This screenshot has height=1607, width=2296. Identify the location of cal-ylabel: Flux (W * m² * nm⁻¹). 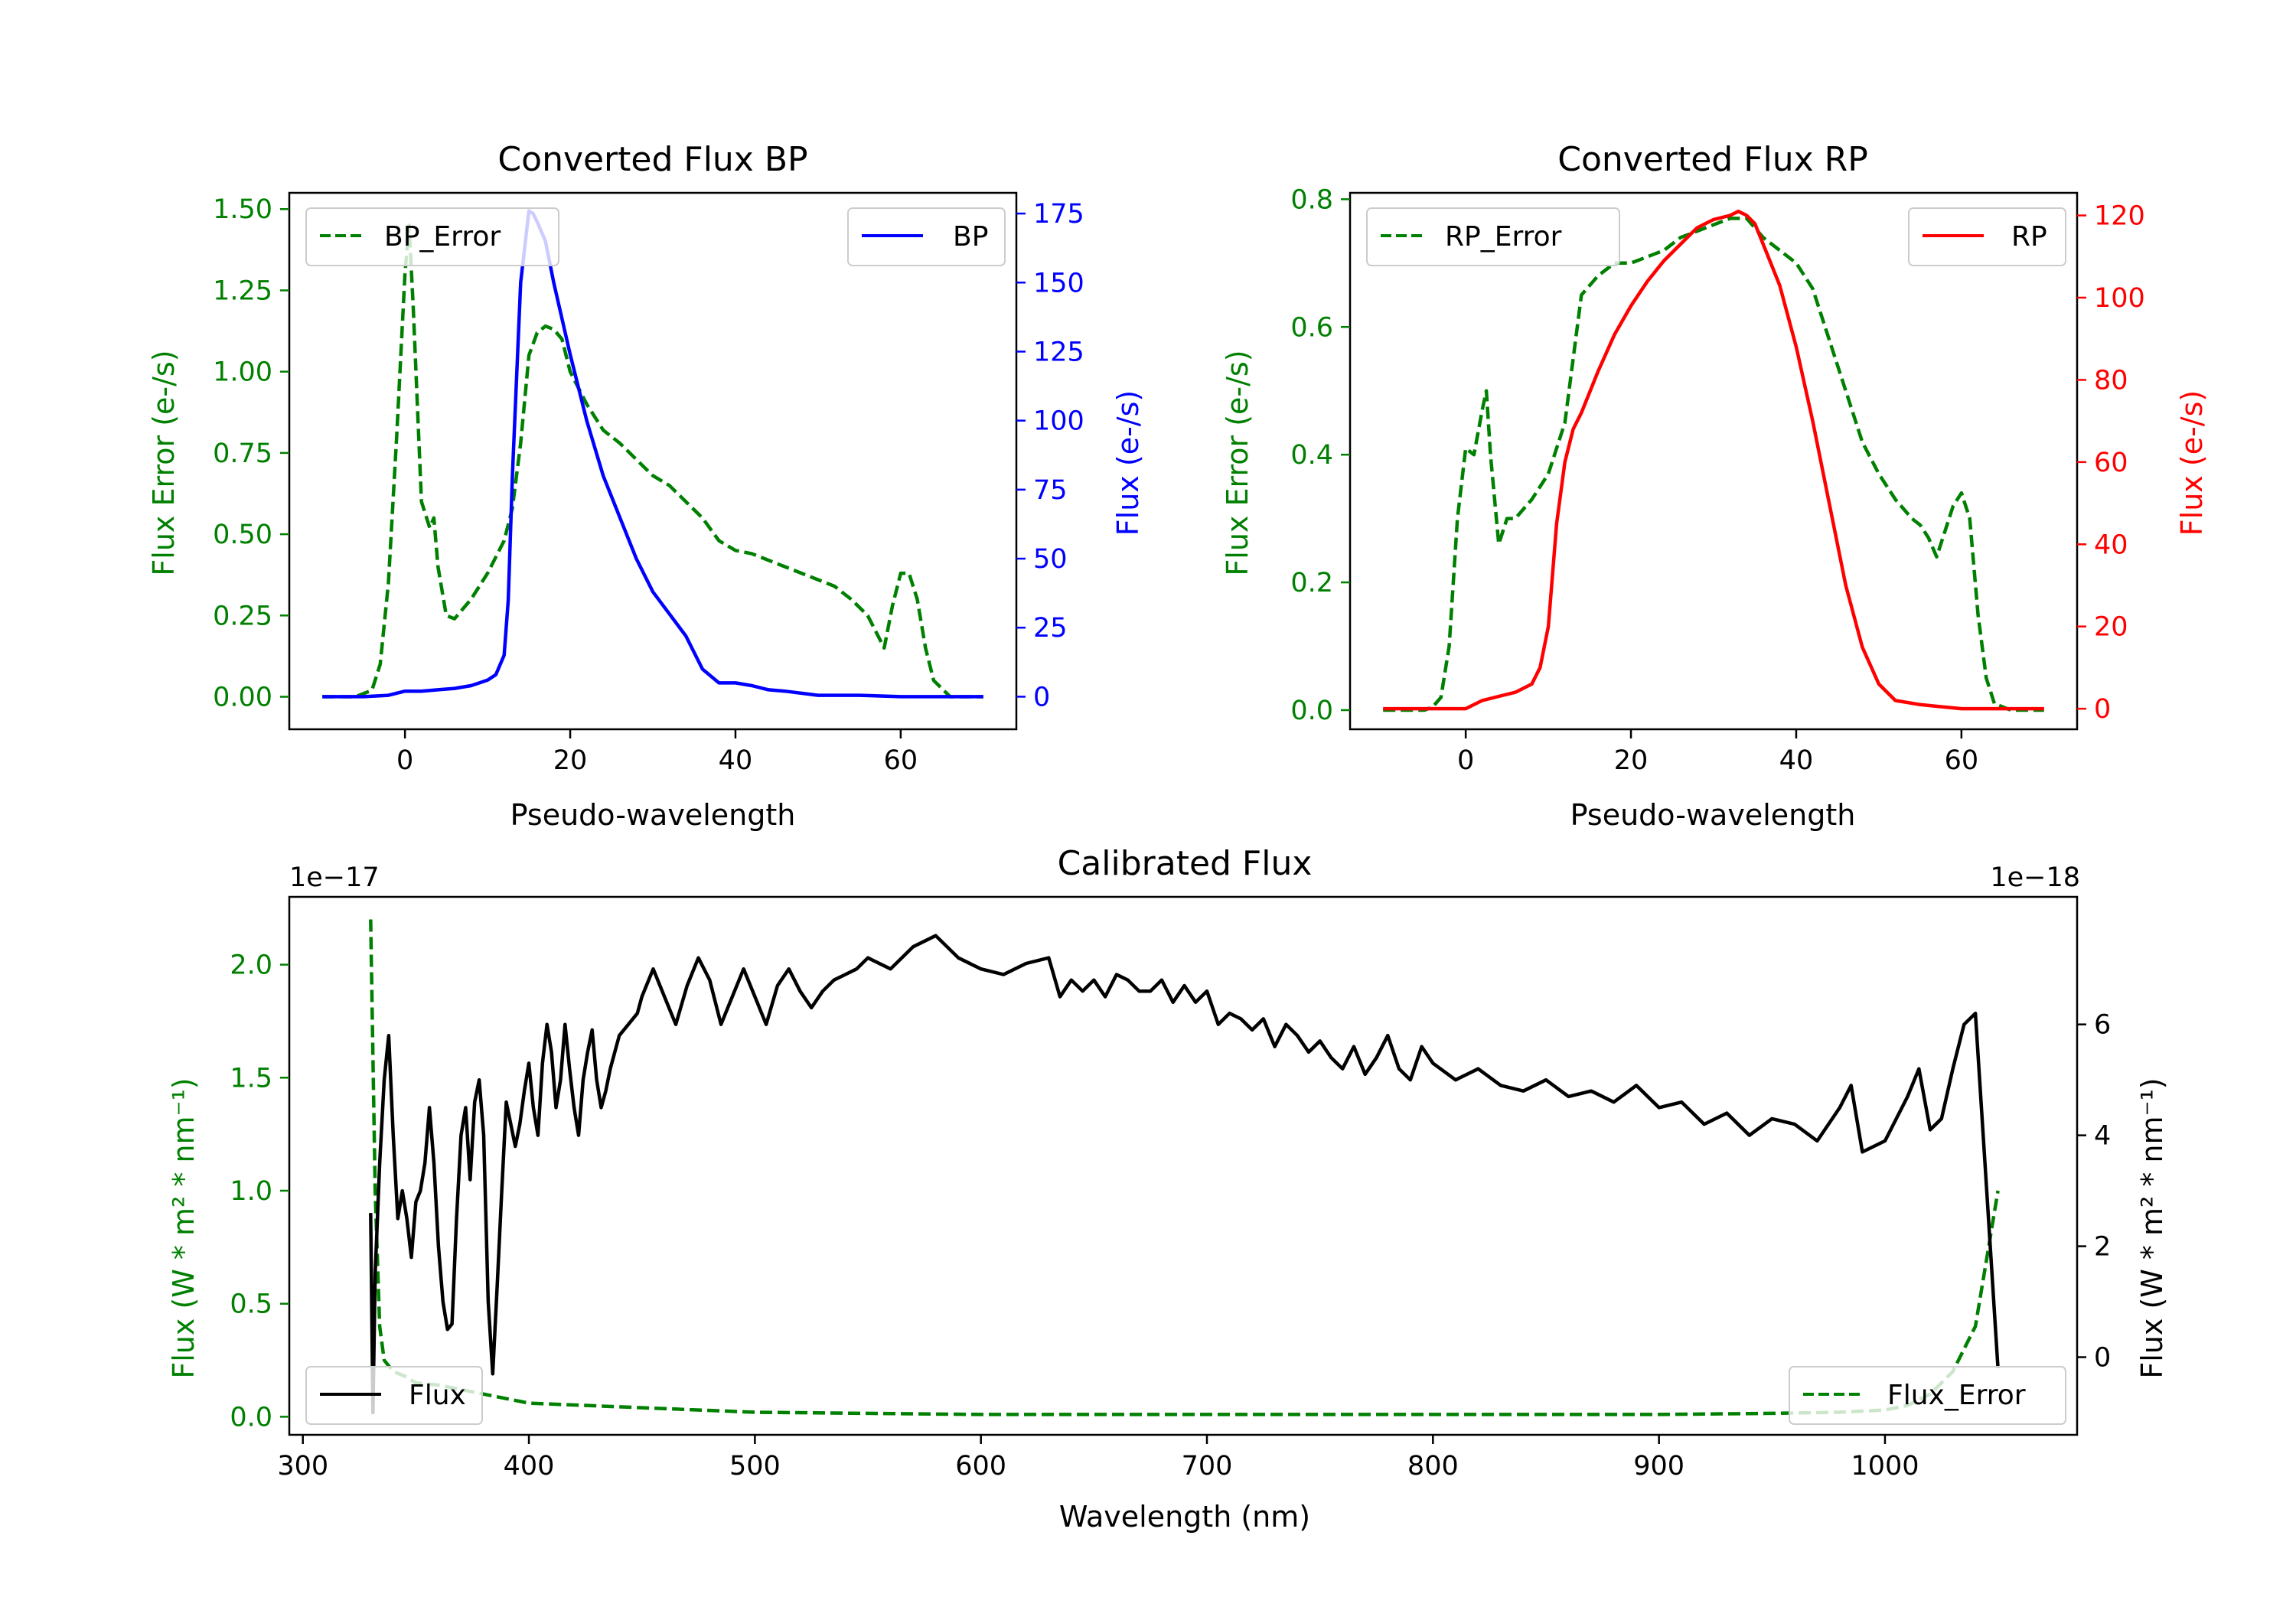
(184, 1227).